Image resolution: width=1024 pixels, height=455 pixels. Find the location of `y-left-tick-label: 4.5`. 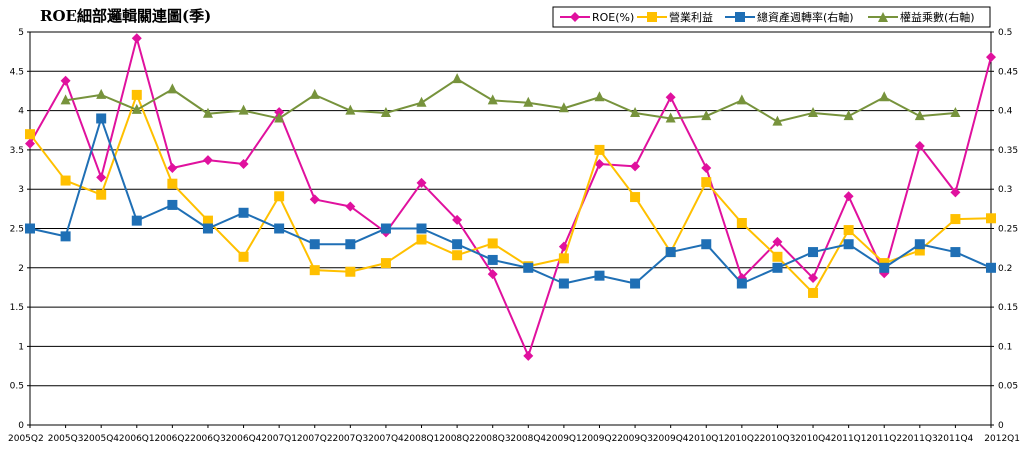

y-left-tick-label: 4.5 is located at coordinates (17, 72).